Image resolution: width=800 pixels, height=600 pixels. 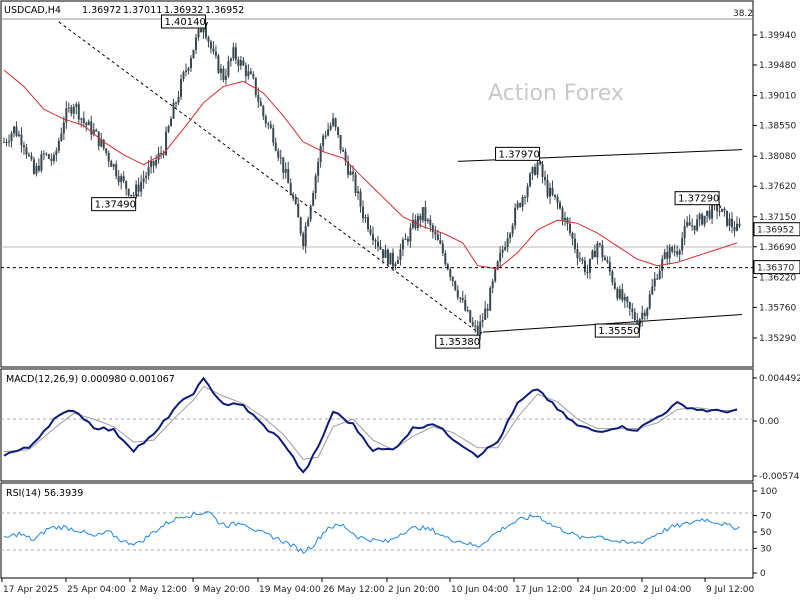 What do you see at coordinates (777, 187) in the screenshot?
I see `price-tick-label: 1.37620` at bounding box center [777, 187].